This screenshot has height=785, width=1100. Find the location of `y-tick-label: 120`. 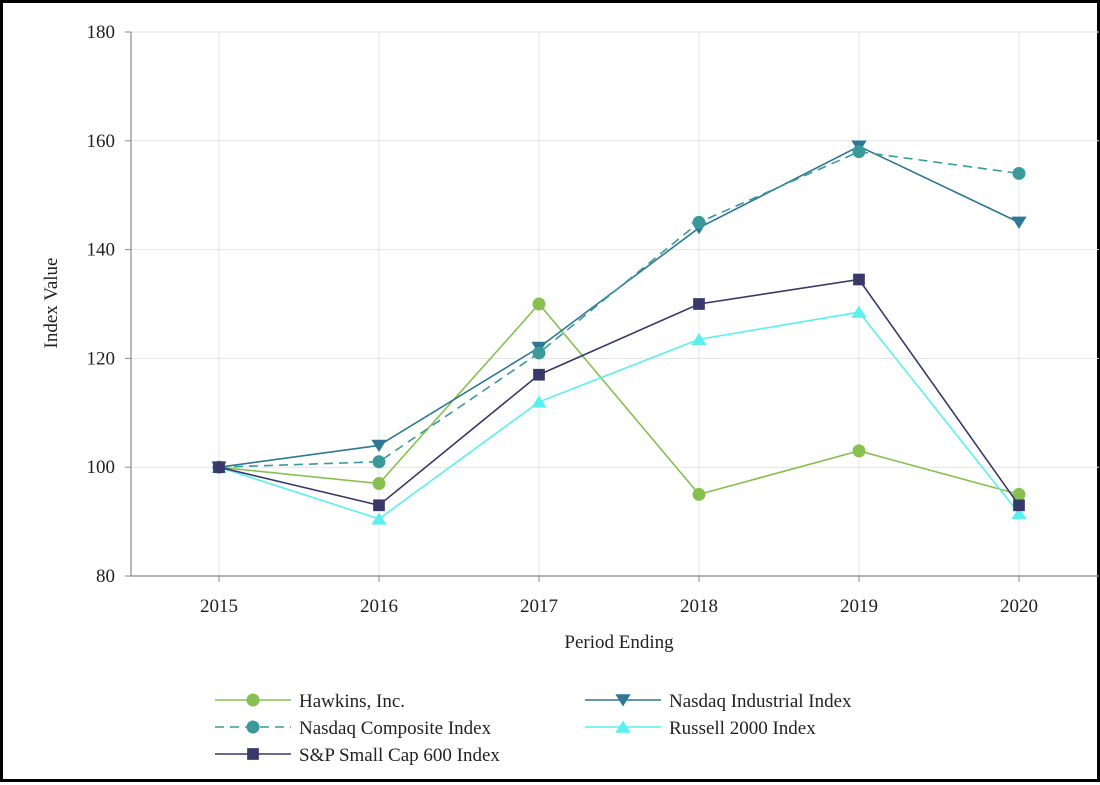

y-tick-label: 120 is located at coordinates (101, 358).